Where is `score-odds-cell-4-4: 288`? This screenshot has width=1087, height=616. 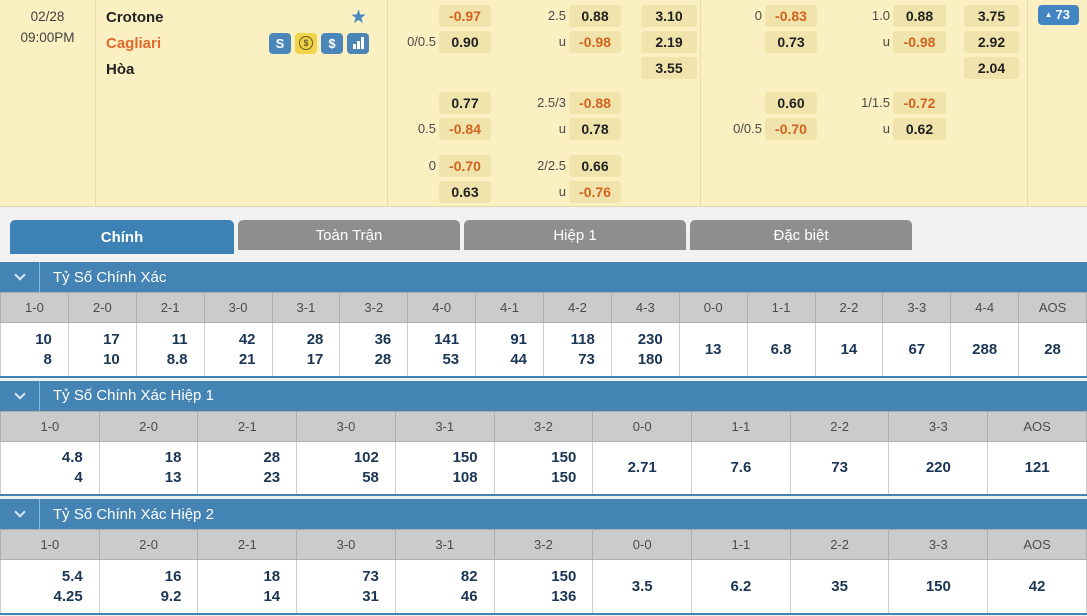 score-odds-cell-4-4: 288 is located at coordinates (985, 349).